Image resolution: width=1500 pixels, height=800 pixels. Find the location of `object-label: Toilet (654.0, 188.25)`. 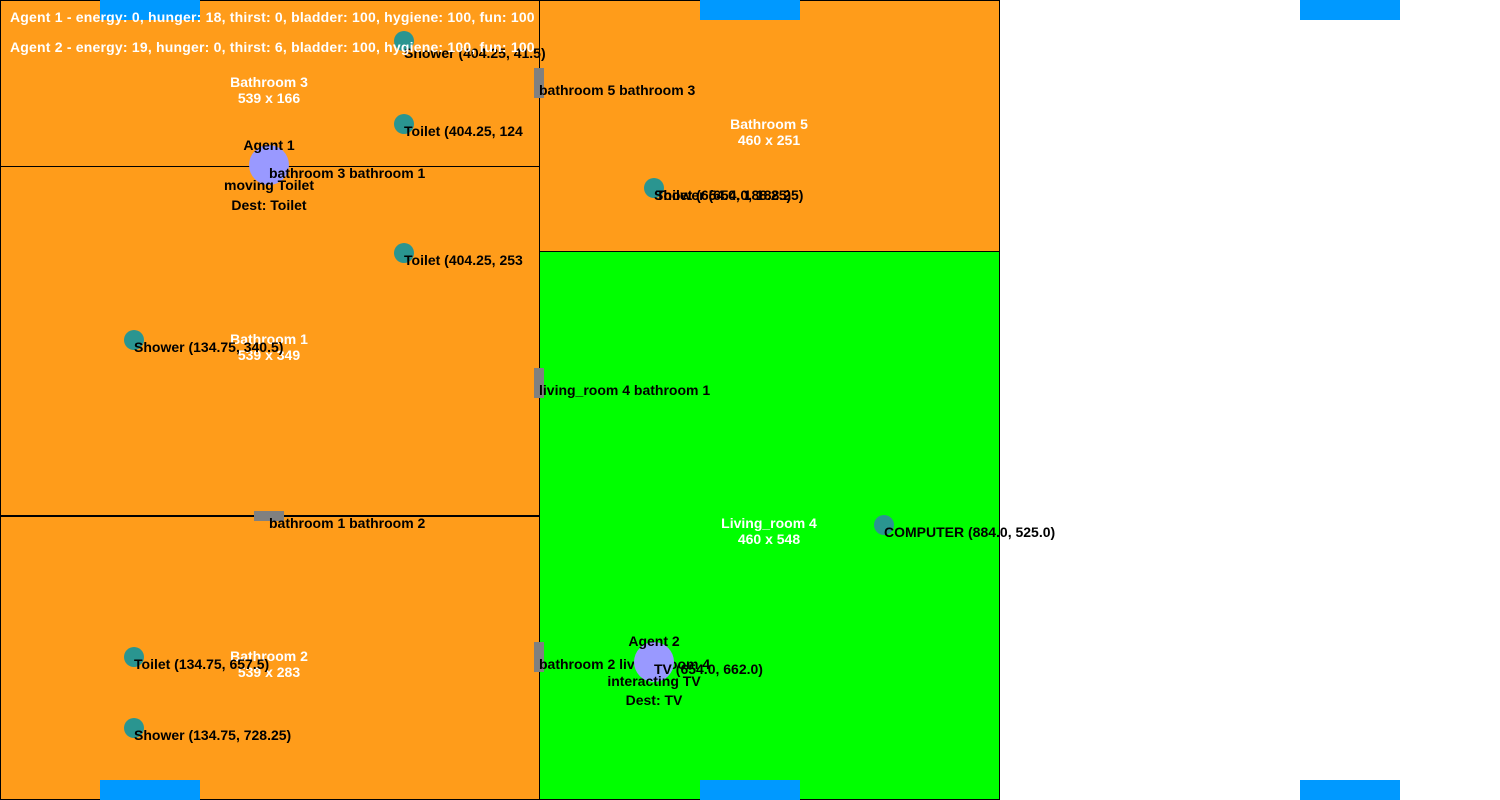

object-label: Toilet (654.0, 188.25) is located at coordinates (724, 195).